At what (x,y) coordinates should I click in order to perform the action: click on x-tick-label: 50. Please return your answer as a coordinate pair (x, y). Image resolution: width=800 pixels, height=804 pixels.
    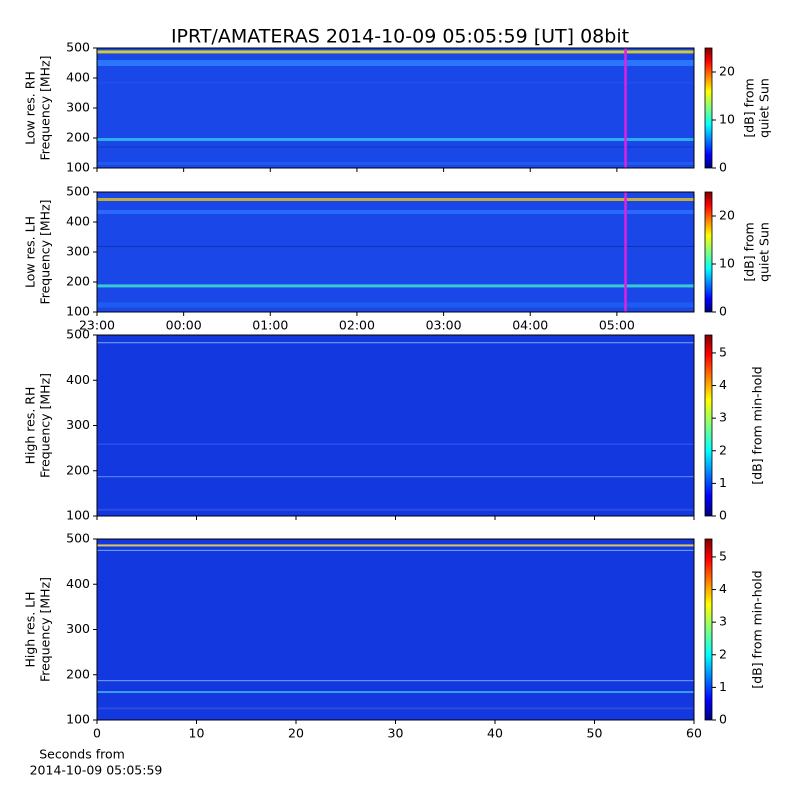
    Looking at the image, I should click on (595, 733).